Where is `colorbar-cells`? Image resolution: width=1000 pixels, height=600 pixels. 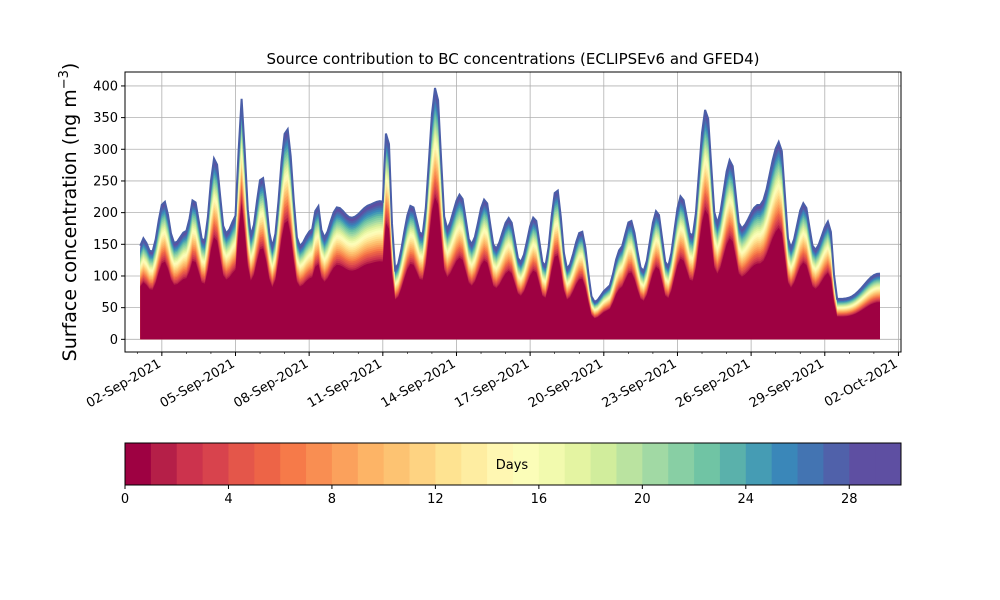
colorbar-cells is located at coordinates (513, 464).